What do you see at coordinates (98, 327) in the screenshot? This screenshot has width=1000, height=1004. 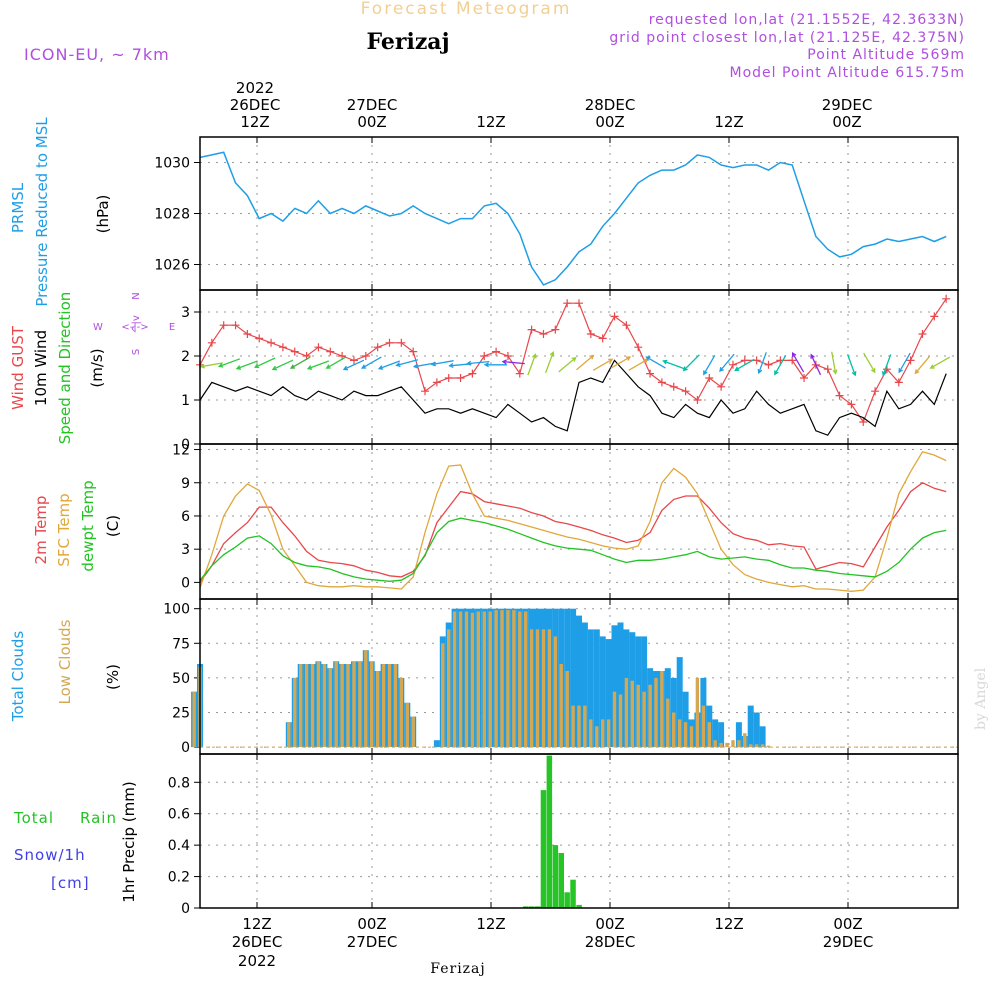 I see `compass-west: W` at bounding box center [98, 327].